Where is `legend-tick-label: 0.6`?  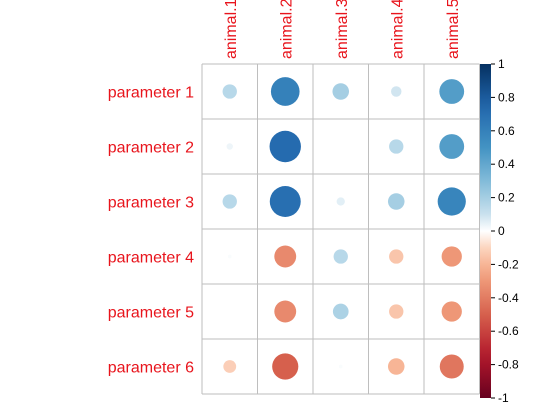 legend-tick-label: 0.6 is located at coordinates (506, 131).